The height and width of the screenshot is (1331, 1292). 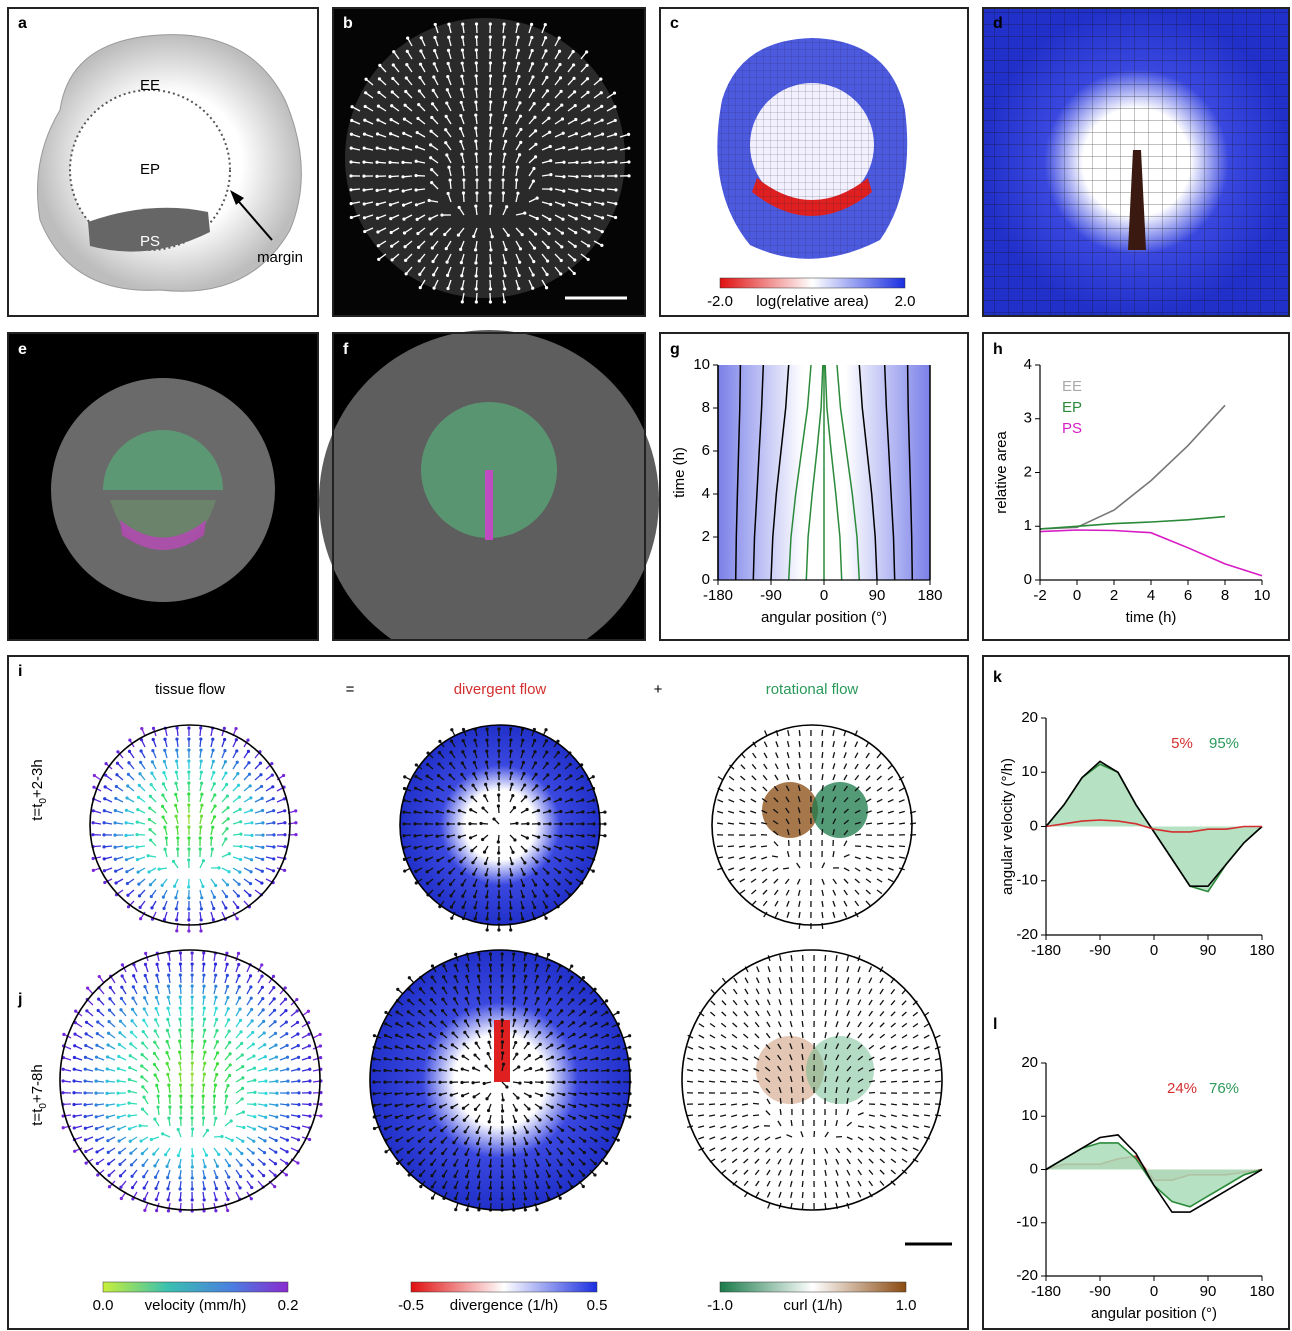 What do you see at coordinates (489, 505) in the screenshot?
I see `ps-region` at bounding box center [489, 505].